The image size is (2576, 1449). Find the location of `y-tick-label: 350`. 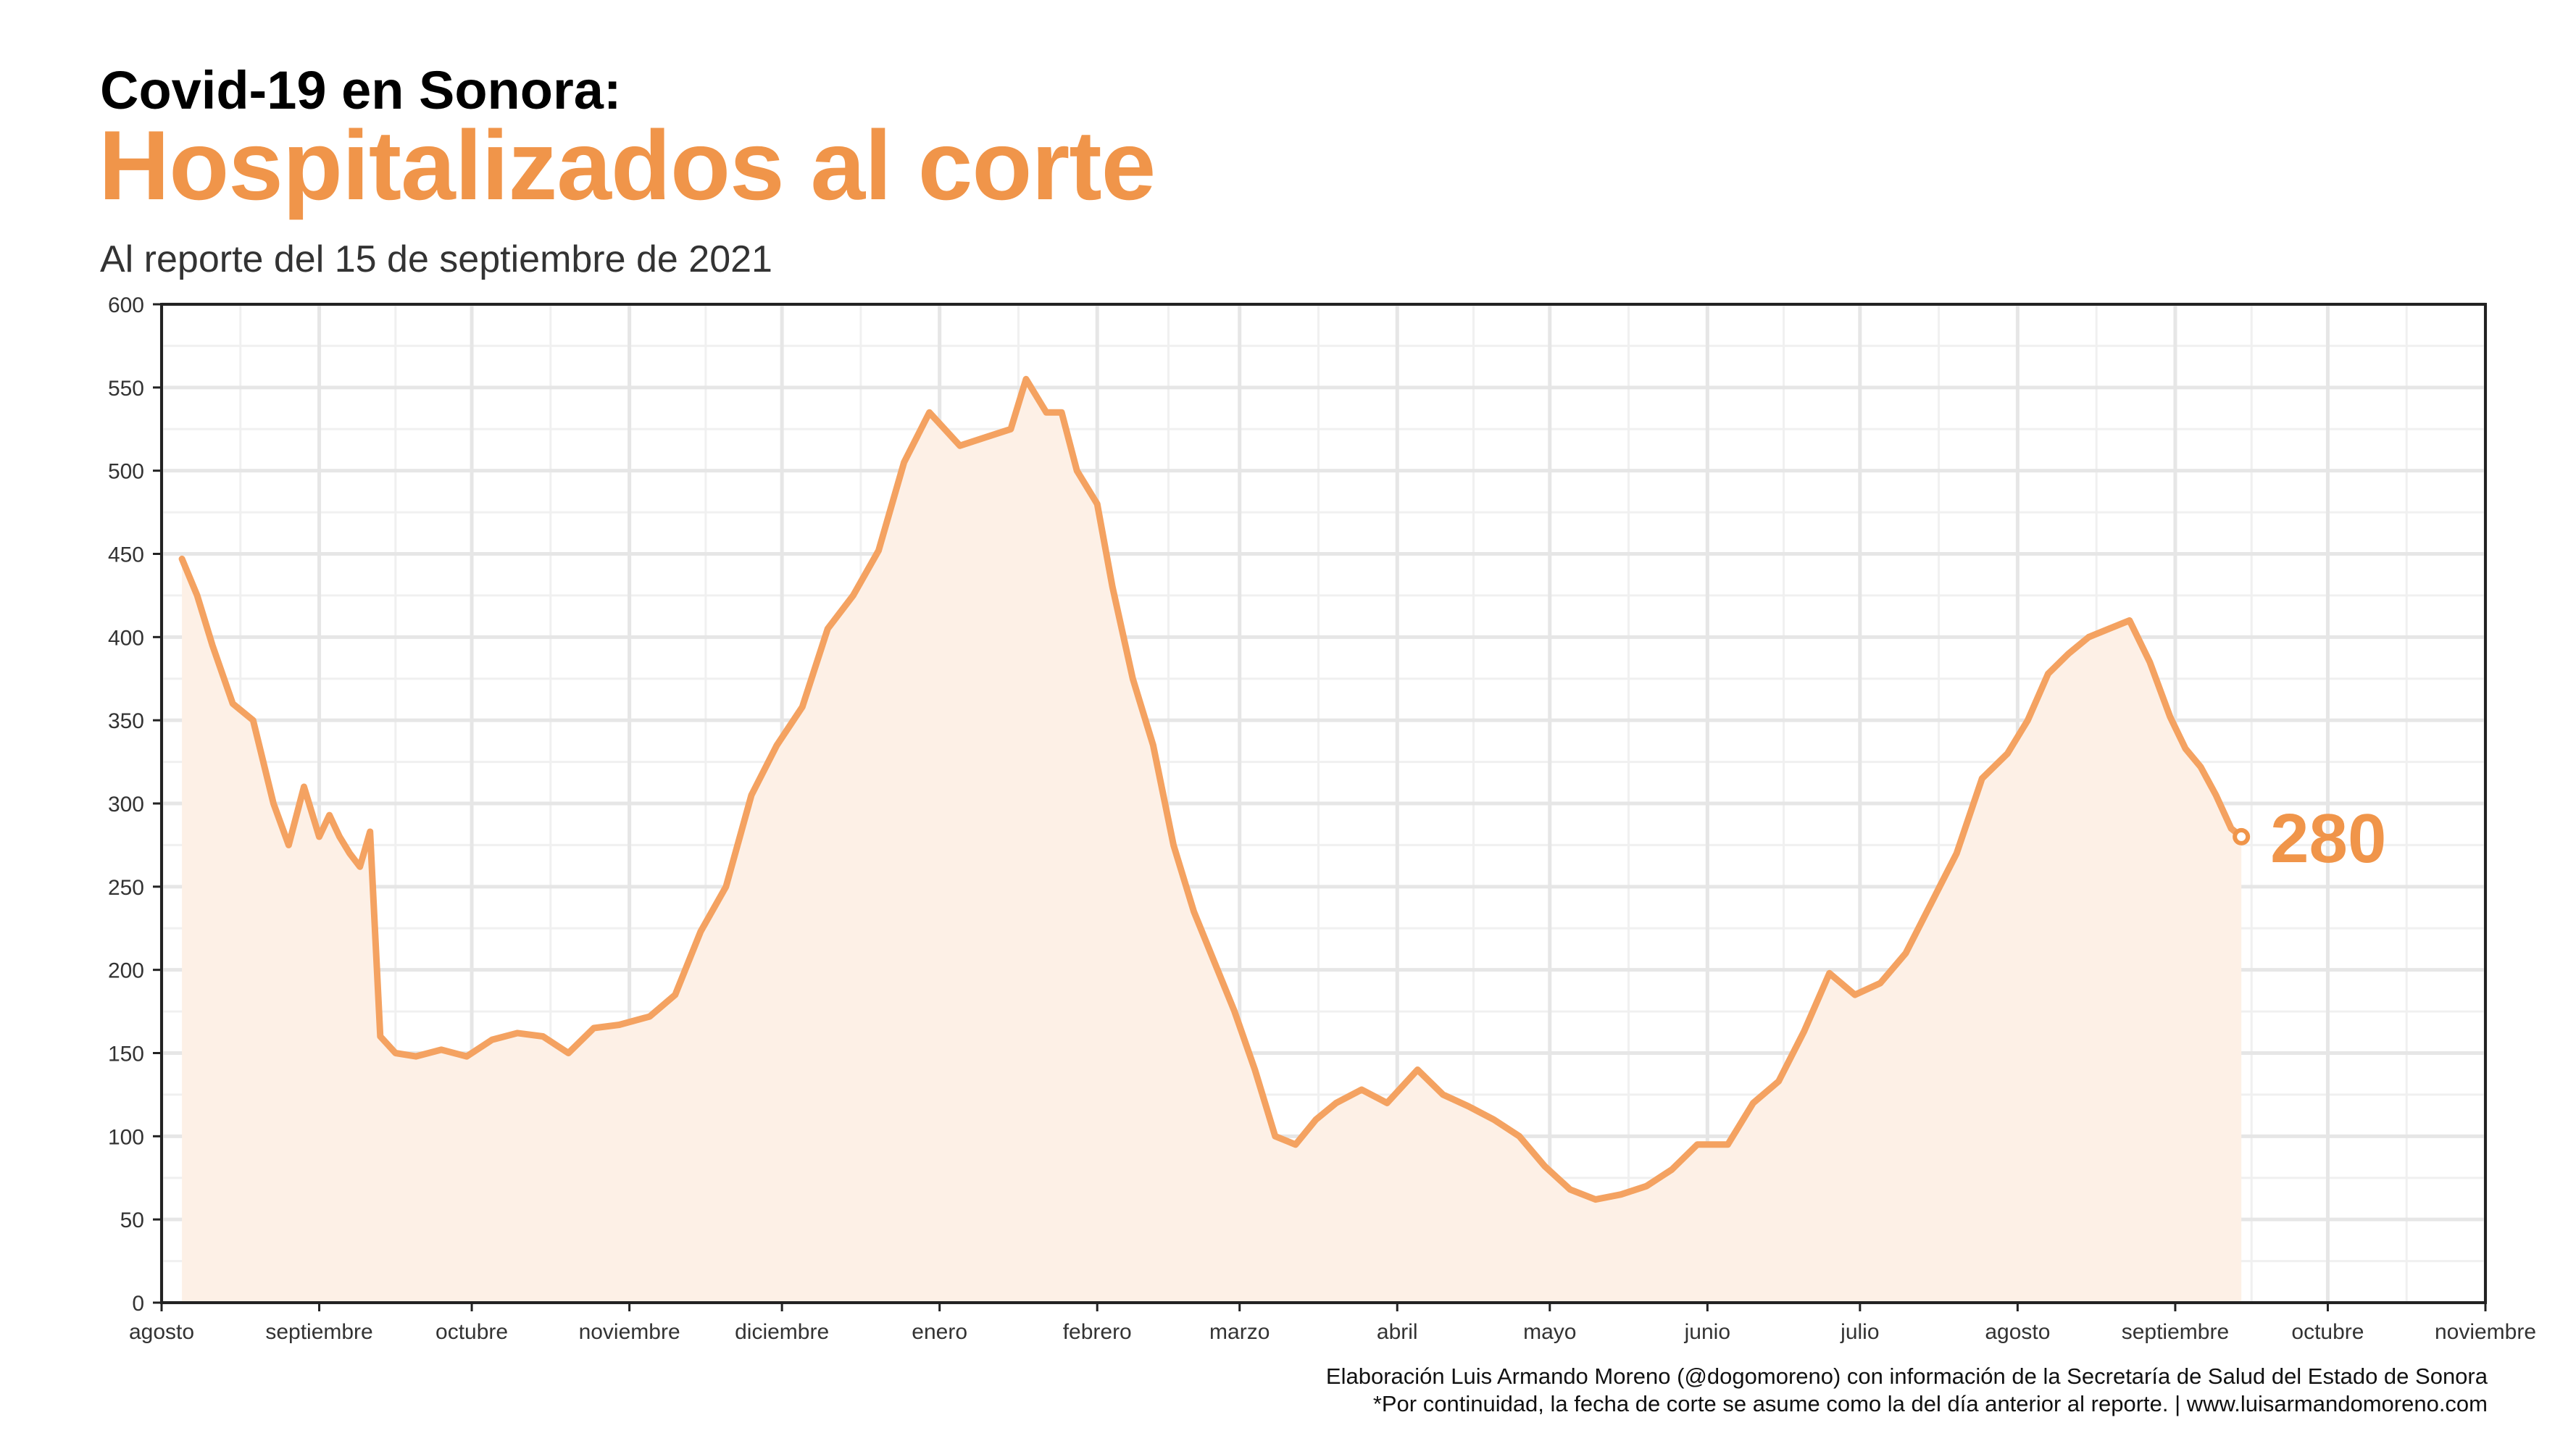

y-tick-label: 350 is located at coordinates (126, 721).